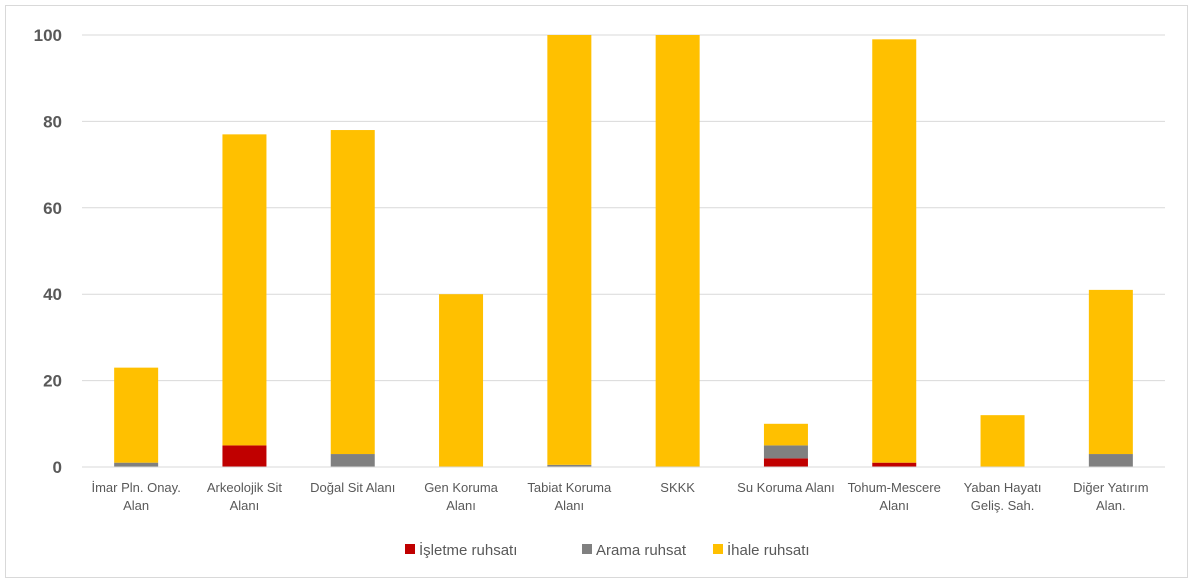 The width and height of the screenshot is (1195, 585). I want to click on x-tick-label: Su Koruma Alanı, so click(786, 487).